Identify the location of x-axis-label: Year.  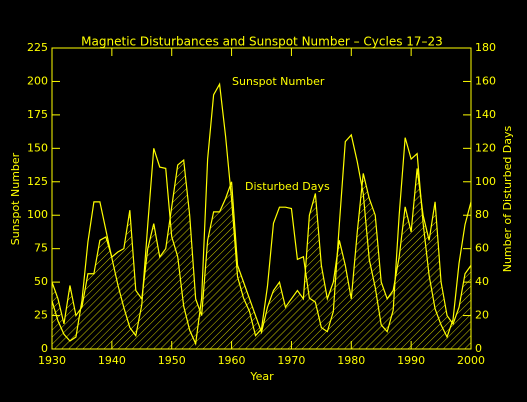
(261, 376).